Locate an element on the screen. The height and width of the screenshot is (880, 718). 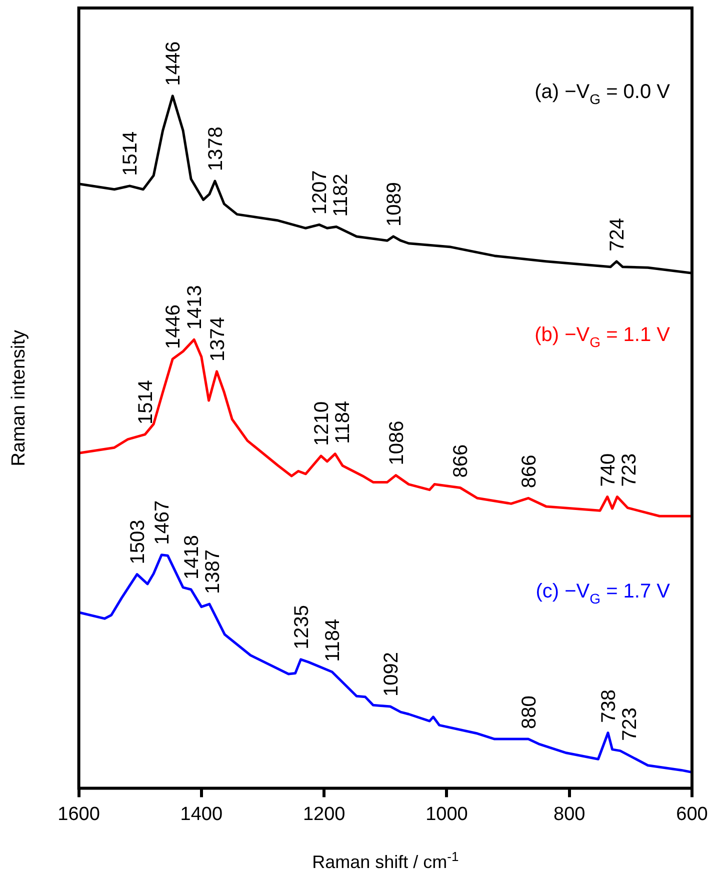
annotation: 1467 is located at coordinates (163, 522).